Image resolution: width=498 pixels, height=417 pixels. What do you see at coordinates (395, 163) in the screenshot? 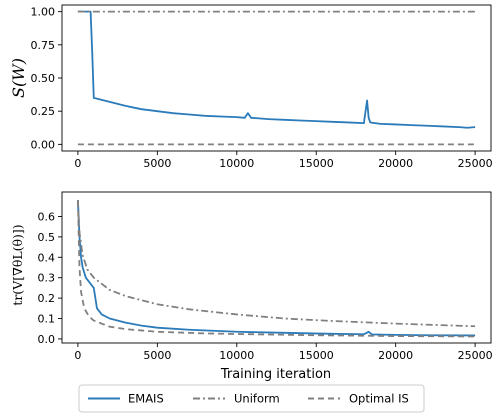
I see `top-xtick-label: 20000` at bounding box center [395, 163].